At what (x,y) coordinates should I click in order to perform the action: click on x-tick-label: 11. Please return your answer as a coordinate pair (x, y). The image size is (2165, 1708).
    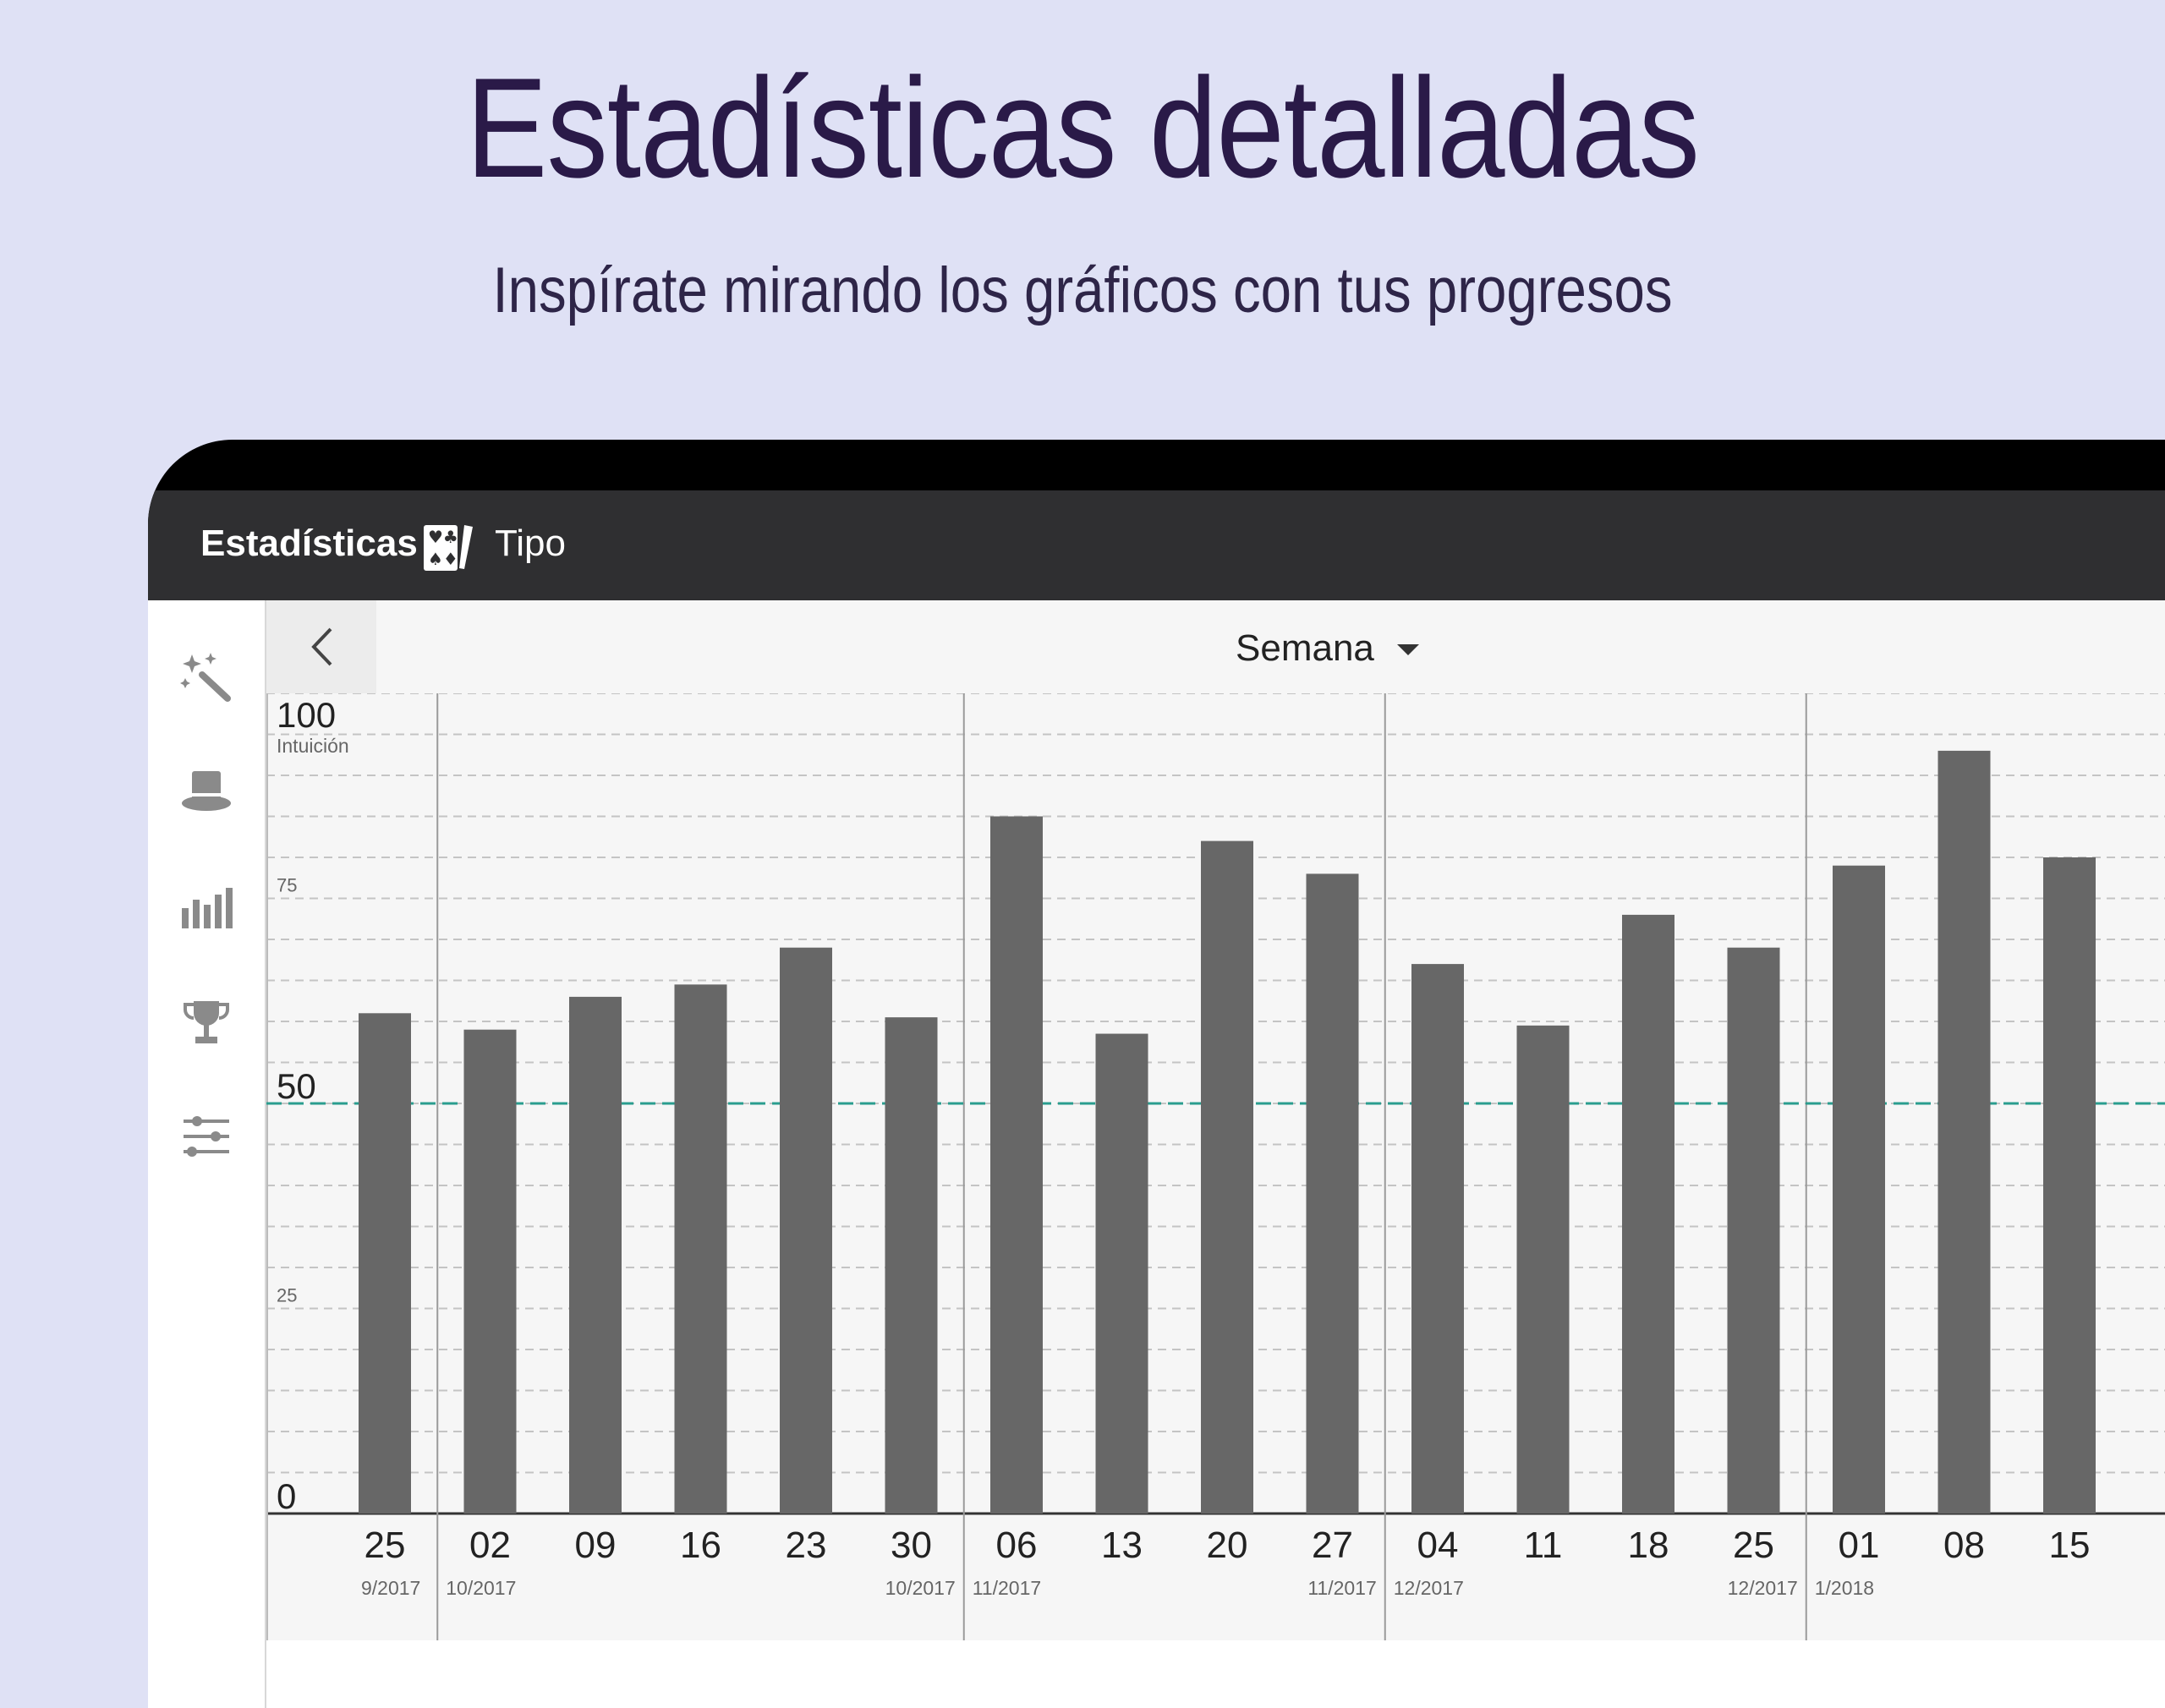
    Looking at the image, I should click on (1543, 1545).